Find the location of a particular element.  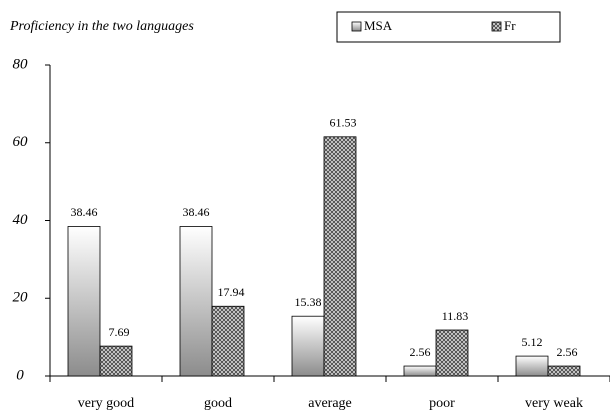

x-tick-label: average is located at coordinates (330, 403).